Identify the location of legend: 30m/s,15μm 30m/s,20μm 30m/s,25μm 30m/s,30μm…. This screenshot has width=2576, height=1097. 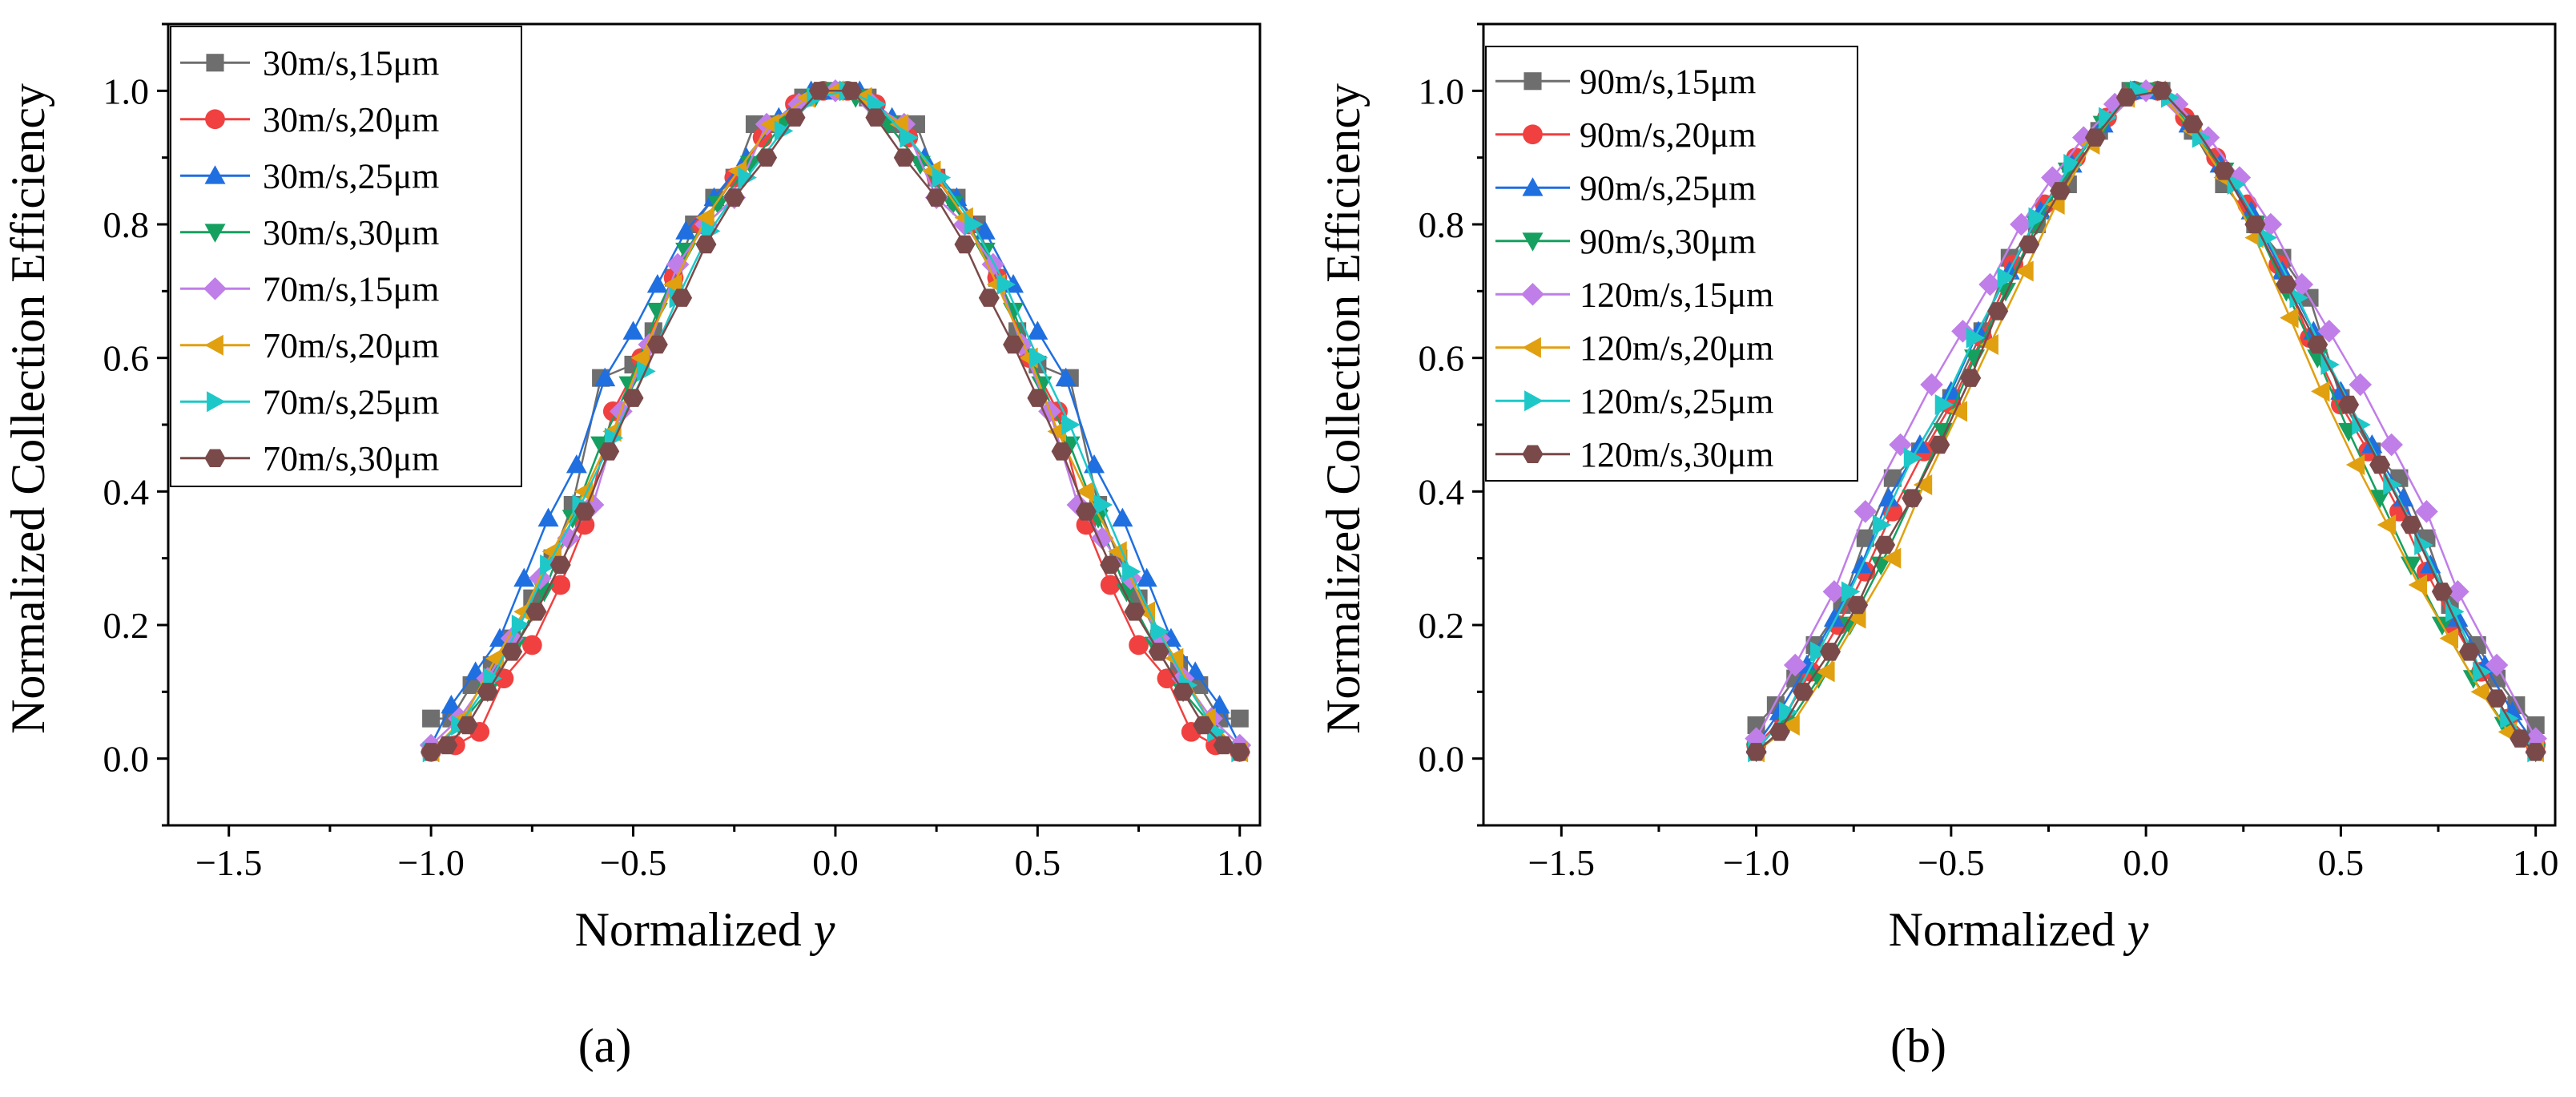
(346, 257).